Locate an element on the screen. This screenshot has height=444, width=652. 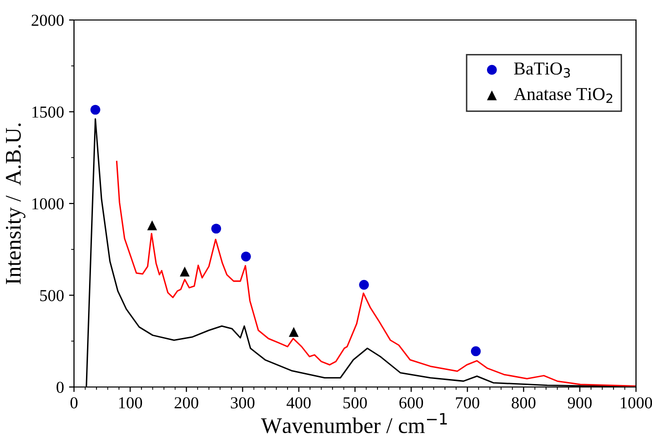
legend-label: Anatase TiO$_{2}$ is located at coordinates (563, 95).